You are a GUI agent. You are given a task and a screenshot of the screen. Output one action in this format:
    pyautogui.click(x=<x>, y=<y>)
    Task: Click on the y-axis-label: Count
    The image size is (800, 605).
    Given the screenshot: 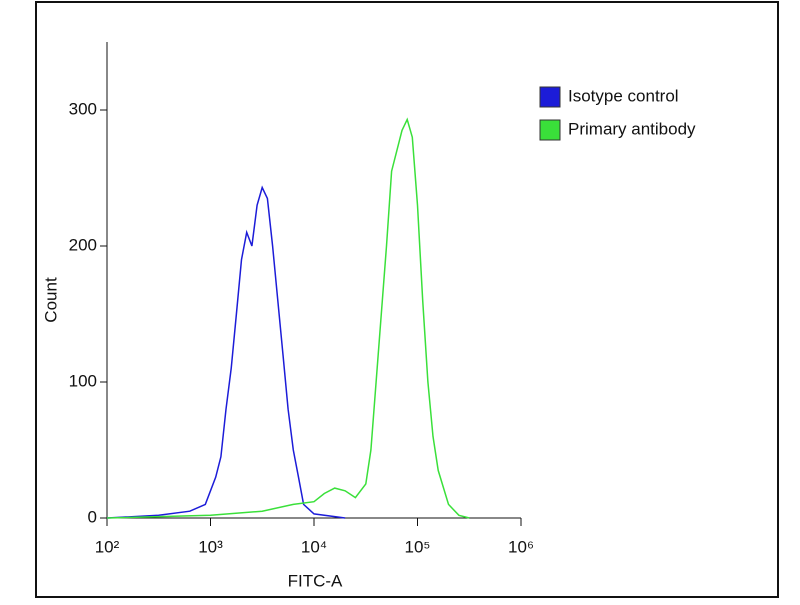 What is the action you would take?
    pyautogui.click(x=50, y=300)
    